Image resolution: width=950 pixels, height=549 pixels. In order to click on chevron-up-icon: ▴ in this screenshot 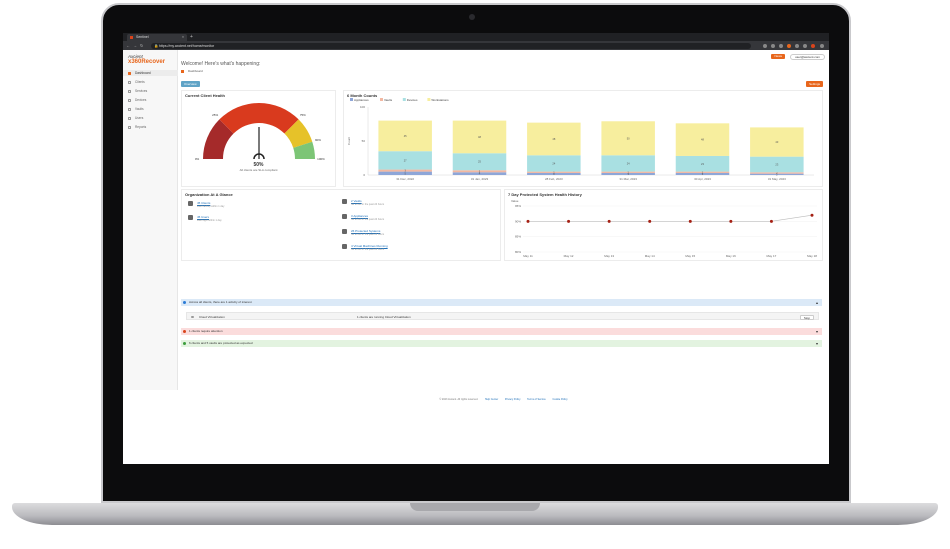, I will do `click(816, 302)`.